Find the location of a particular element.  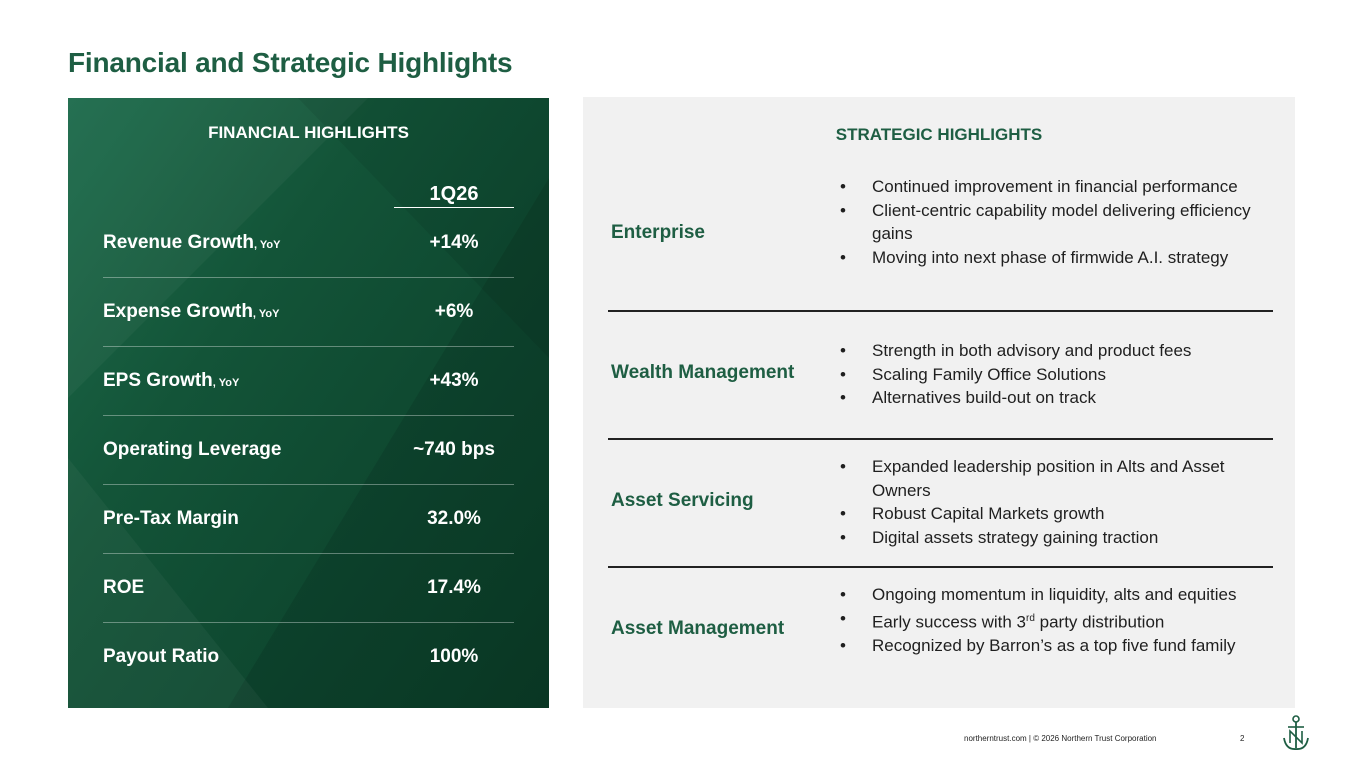

metric-value: +6% is located at coordinates (454, 311).